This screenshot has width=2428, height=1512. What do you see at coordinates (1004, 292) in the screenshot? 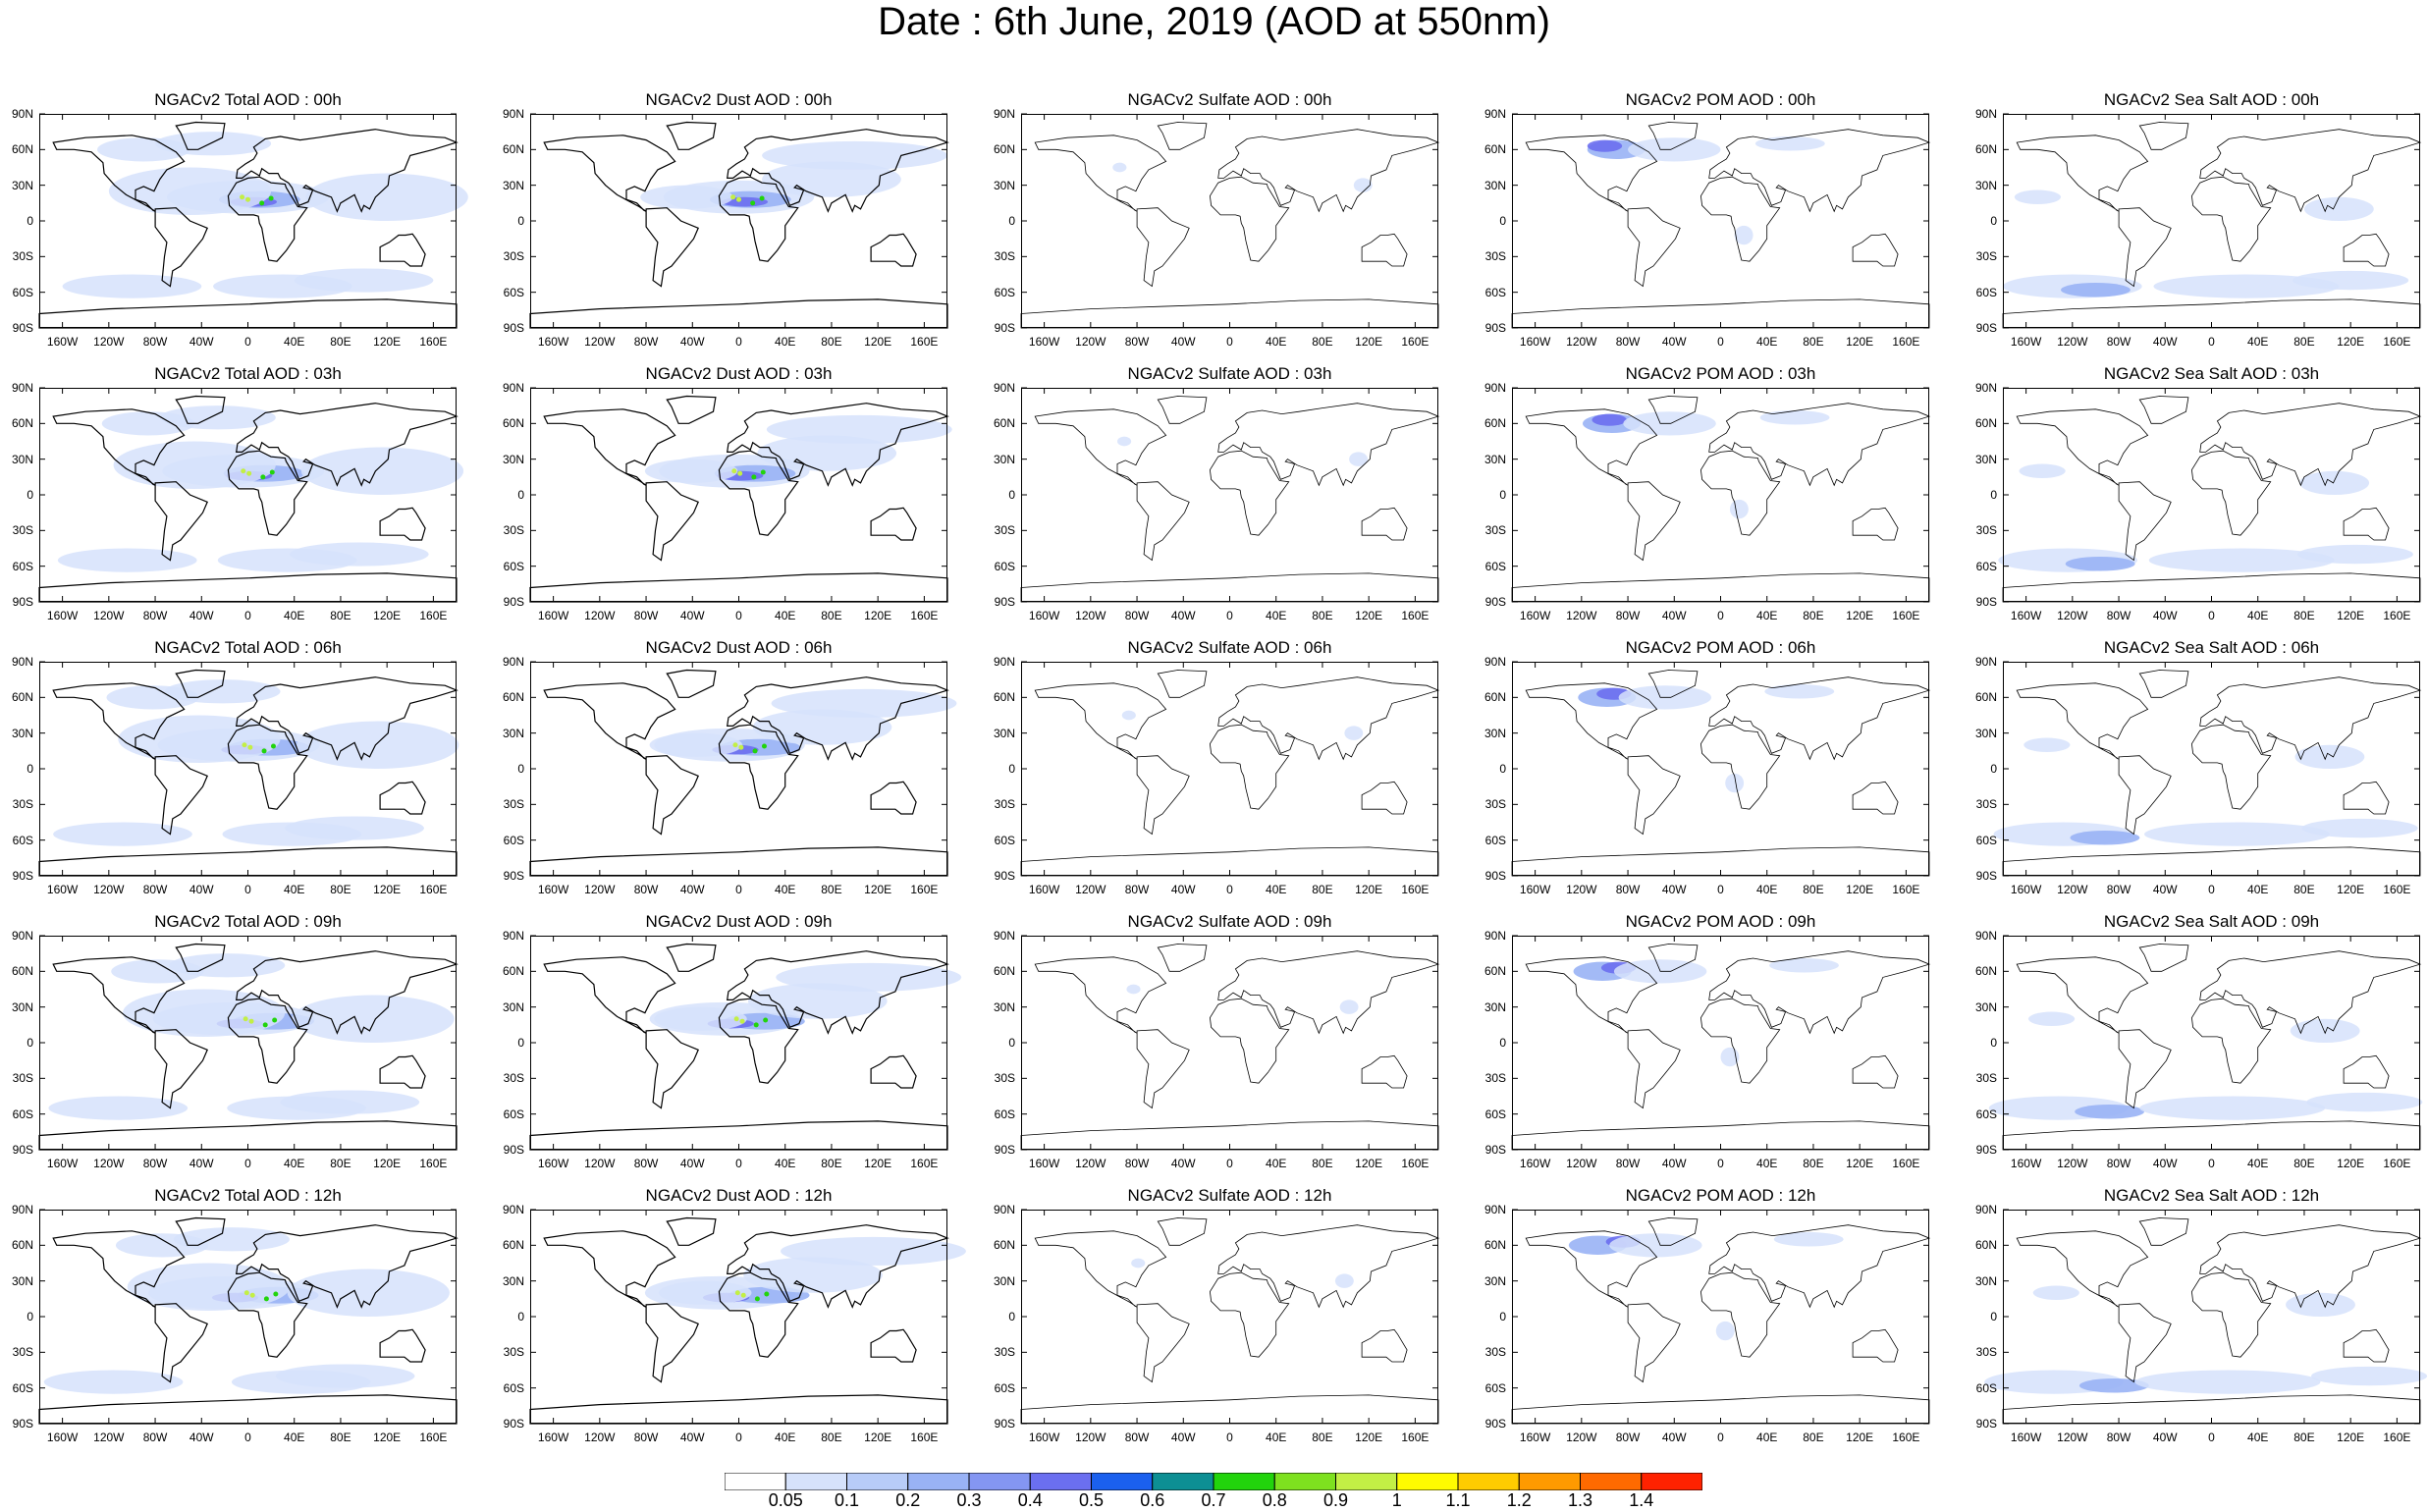
I see `lat-label: 60S` at bounding box center [1004, 292].